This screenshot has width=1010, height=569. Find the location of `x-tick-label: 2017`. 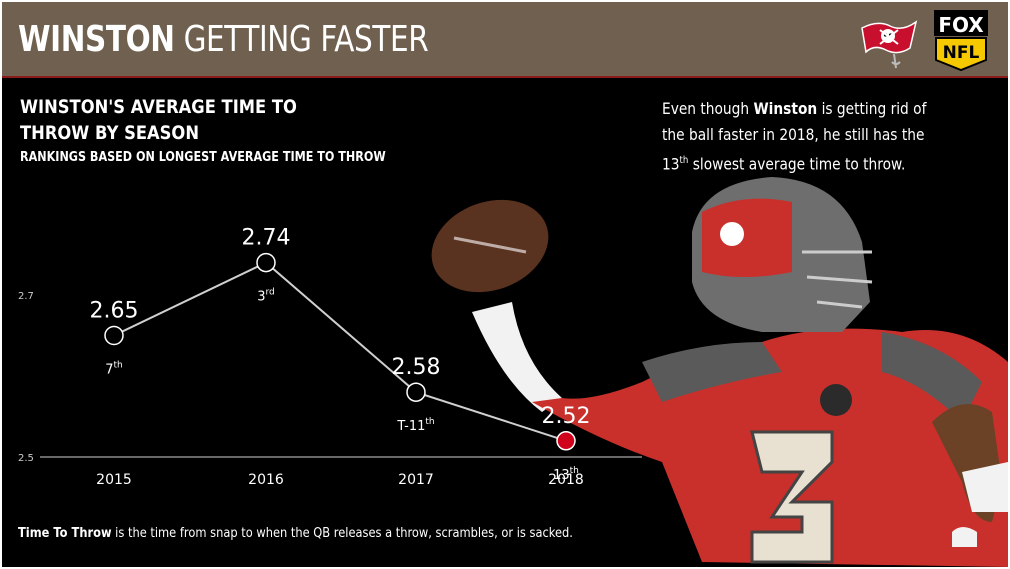

x-tick-label: 2017 is located at coordinates (416, 480).